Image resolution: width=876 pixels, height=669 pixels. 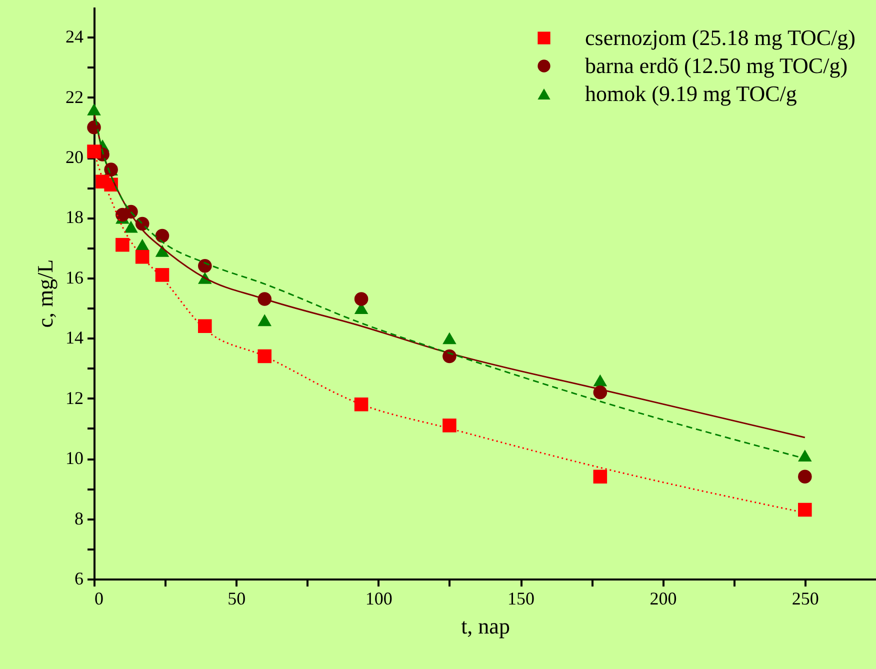 What do you see at coordinates (99, 598) in the screenshot?
I see `x-tick-label: 0` at bounding box center [99, 598].